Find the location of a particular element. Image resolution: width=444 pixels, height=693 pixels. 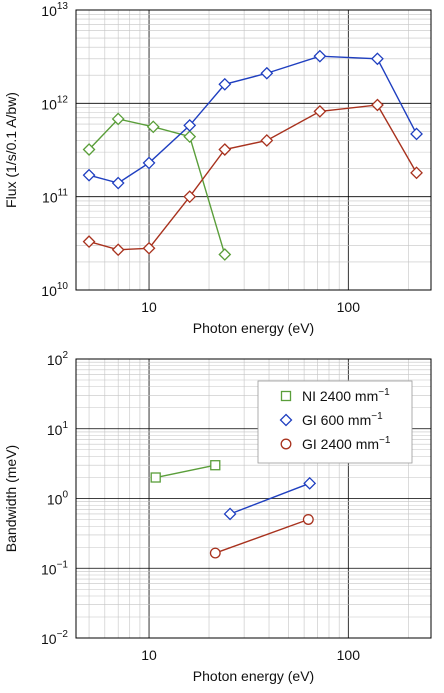

y-tick-label: 10¹² is located at coordinates (54, 103).